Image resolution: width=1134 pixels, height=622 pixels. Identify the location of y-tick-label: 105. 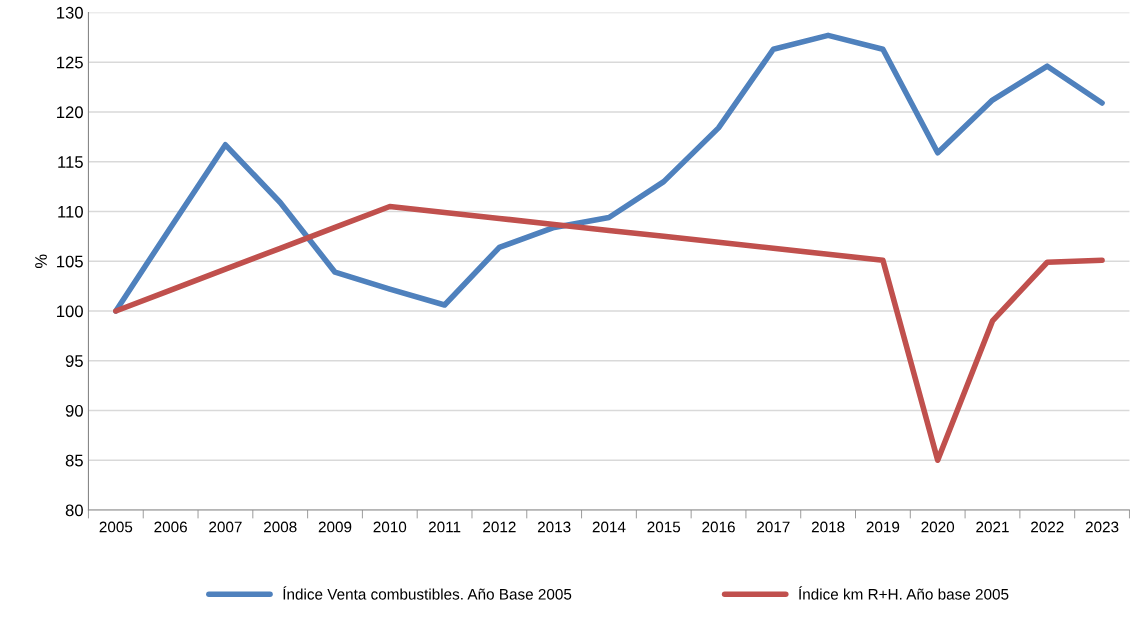
(70, 261).